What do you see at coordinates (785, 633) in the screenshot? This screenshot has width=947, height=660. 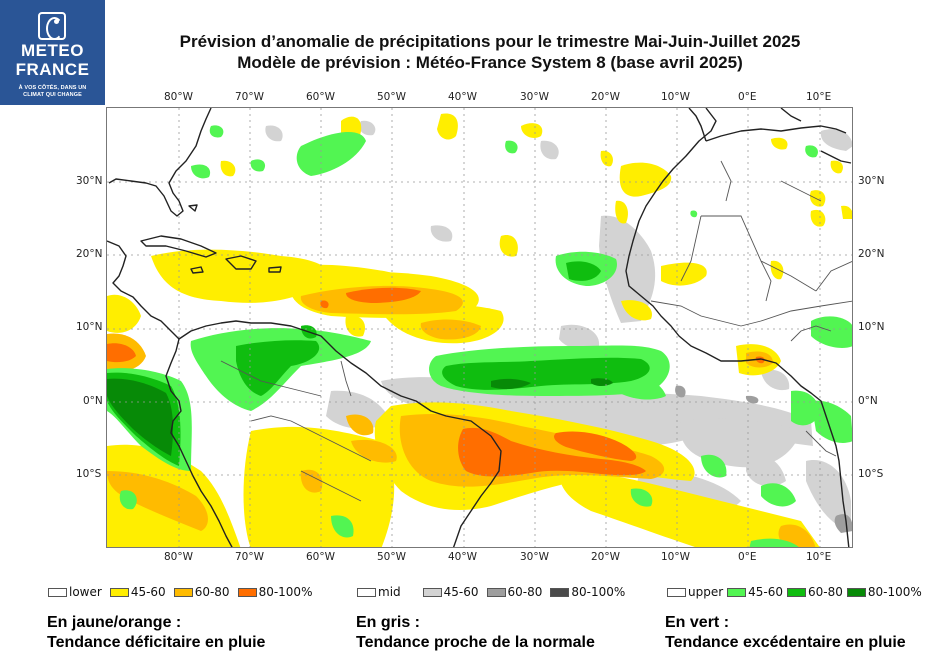 I see `note-excess: En vert : Tendance excédentaire en pluie` at bounding box center [785, 633].